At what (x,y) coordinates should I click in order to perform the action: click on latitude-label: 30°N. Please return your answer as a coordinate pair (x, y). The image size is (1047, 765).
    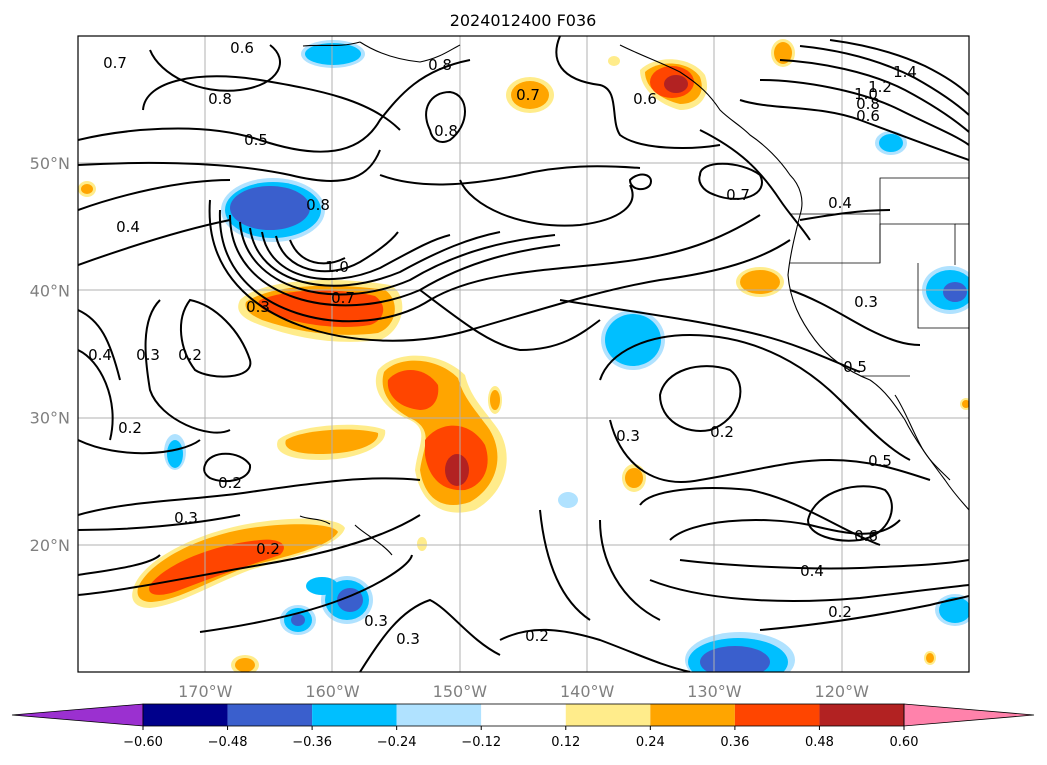
    Looking at the image, I should click on (50, 418).